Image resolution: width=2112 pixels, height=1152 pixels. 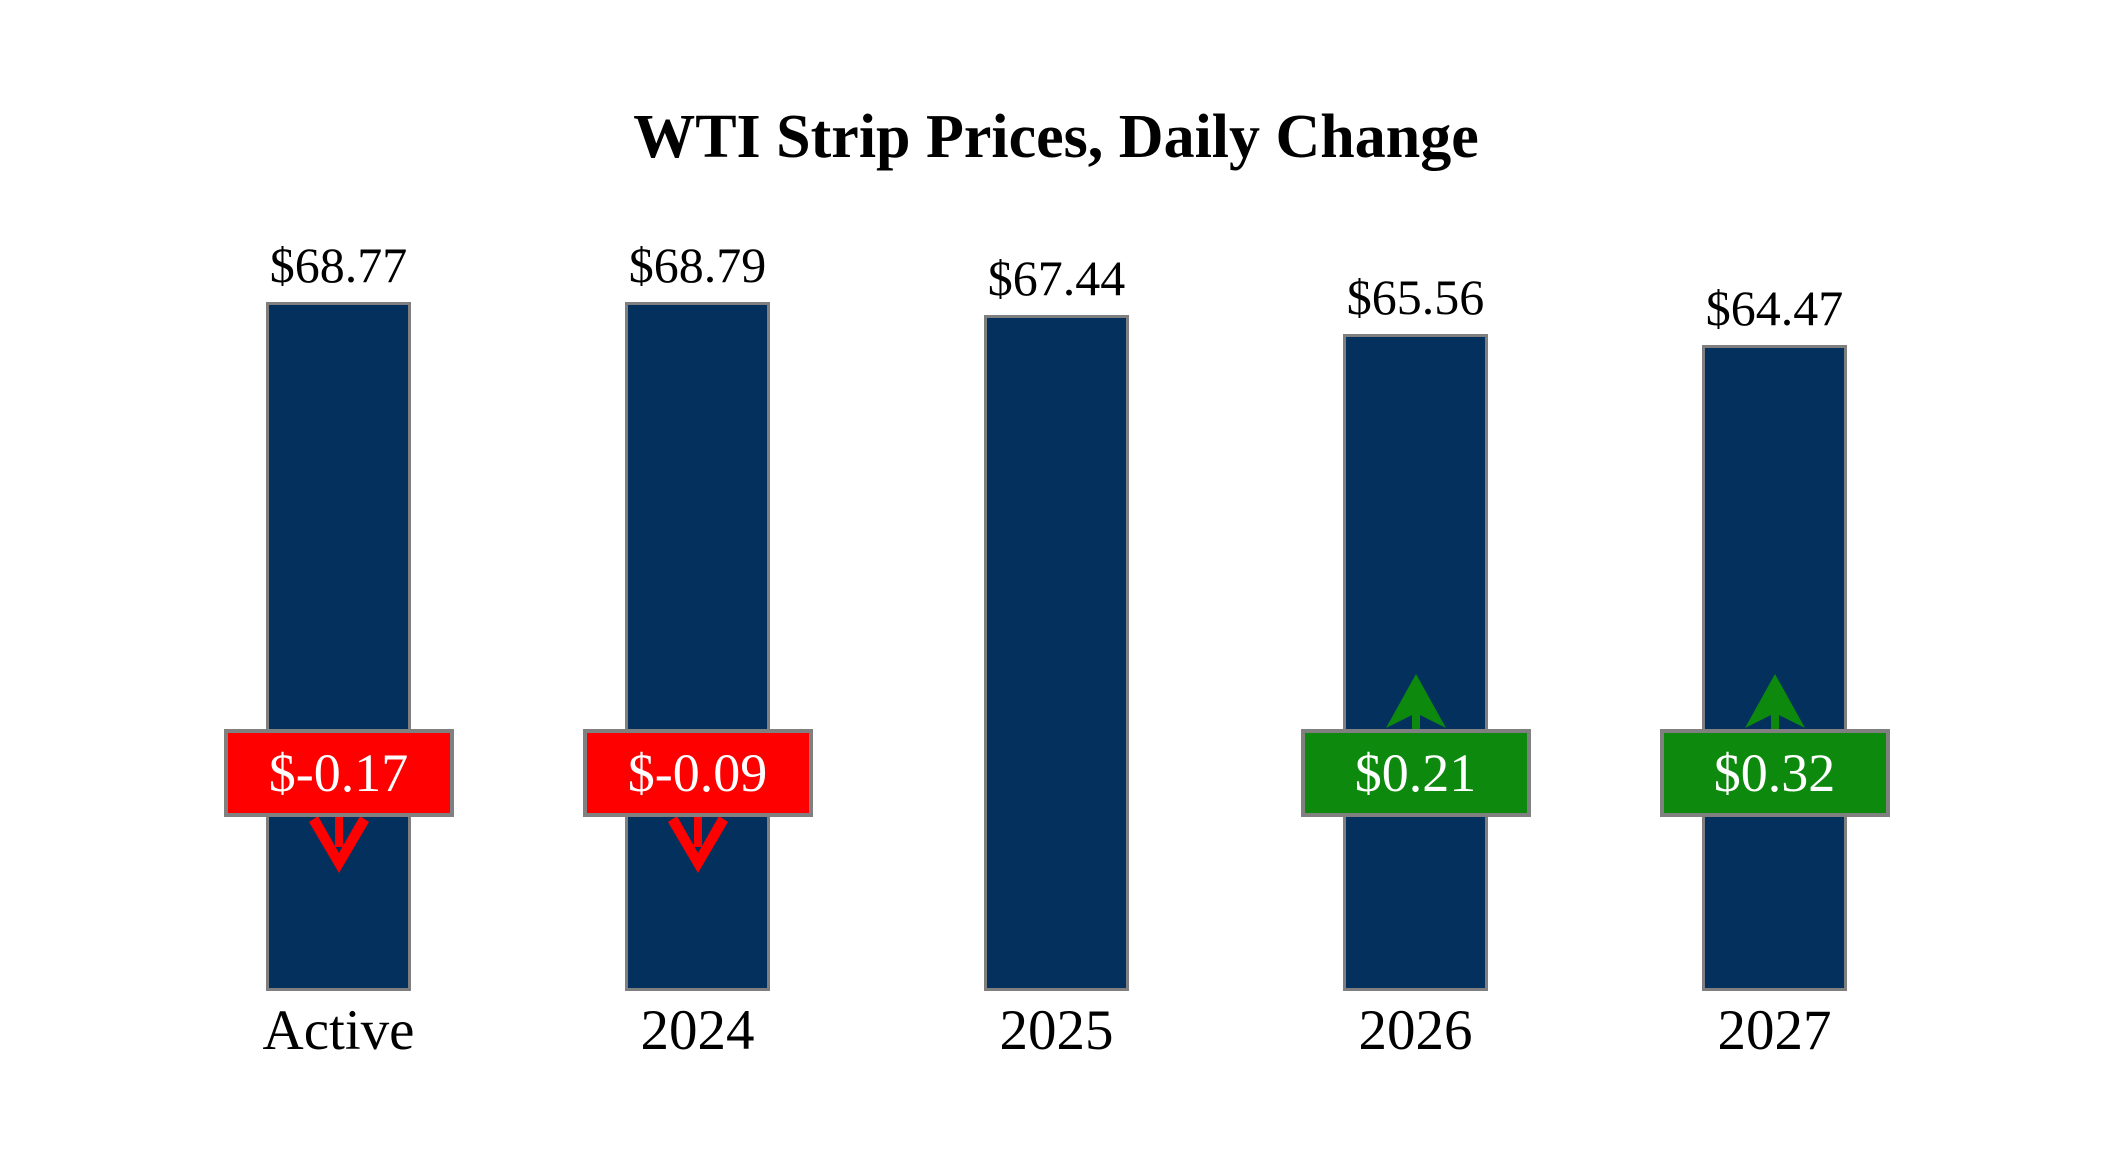 What do you see at coordinates (697, 773) in the screenshot?
I see `negative-change-badge: $-0.09` at bounding box center [697, 773].